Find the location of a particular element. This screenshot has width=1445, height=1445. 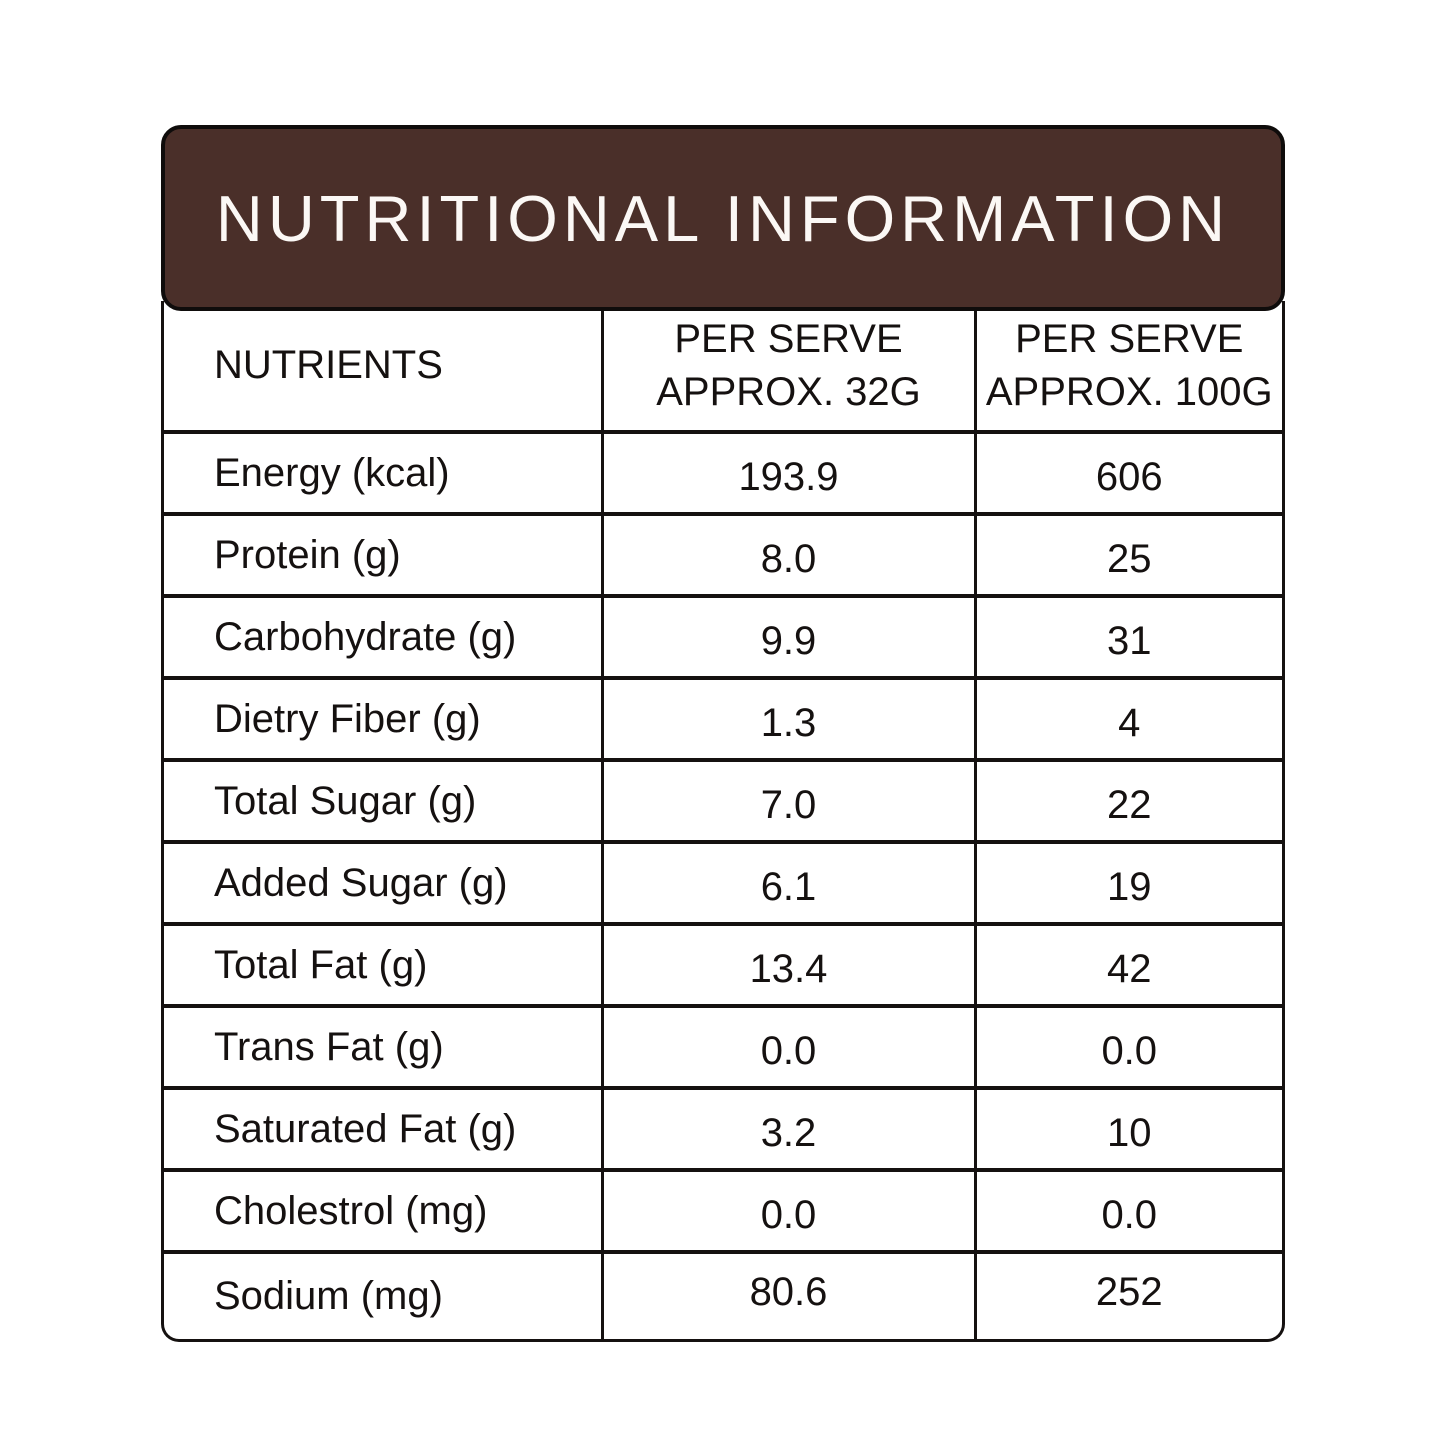

table-row-trans-fat: Trans Fat (g) 0.0 0.0 is located at coordinates (723, 1047).